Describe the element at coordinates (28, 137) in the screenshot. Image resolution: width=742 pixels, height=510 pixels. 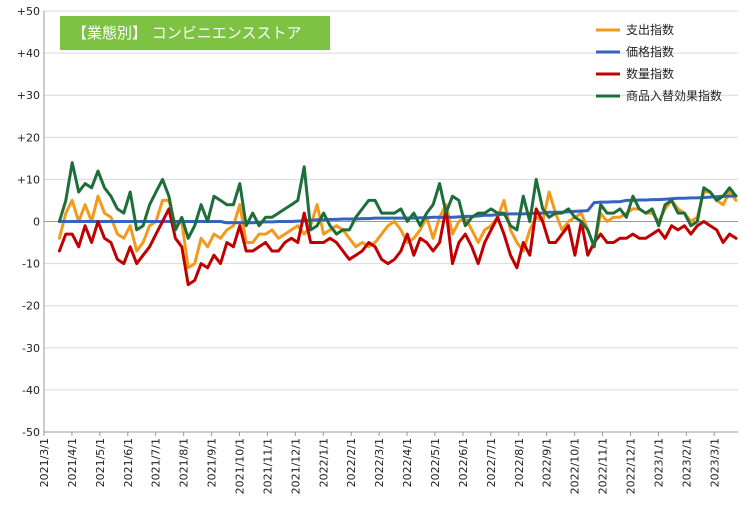
I see `y-tick-label: +20` at that location.